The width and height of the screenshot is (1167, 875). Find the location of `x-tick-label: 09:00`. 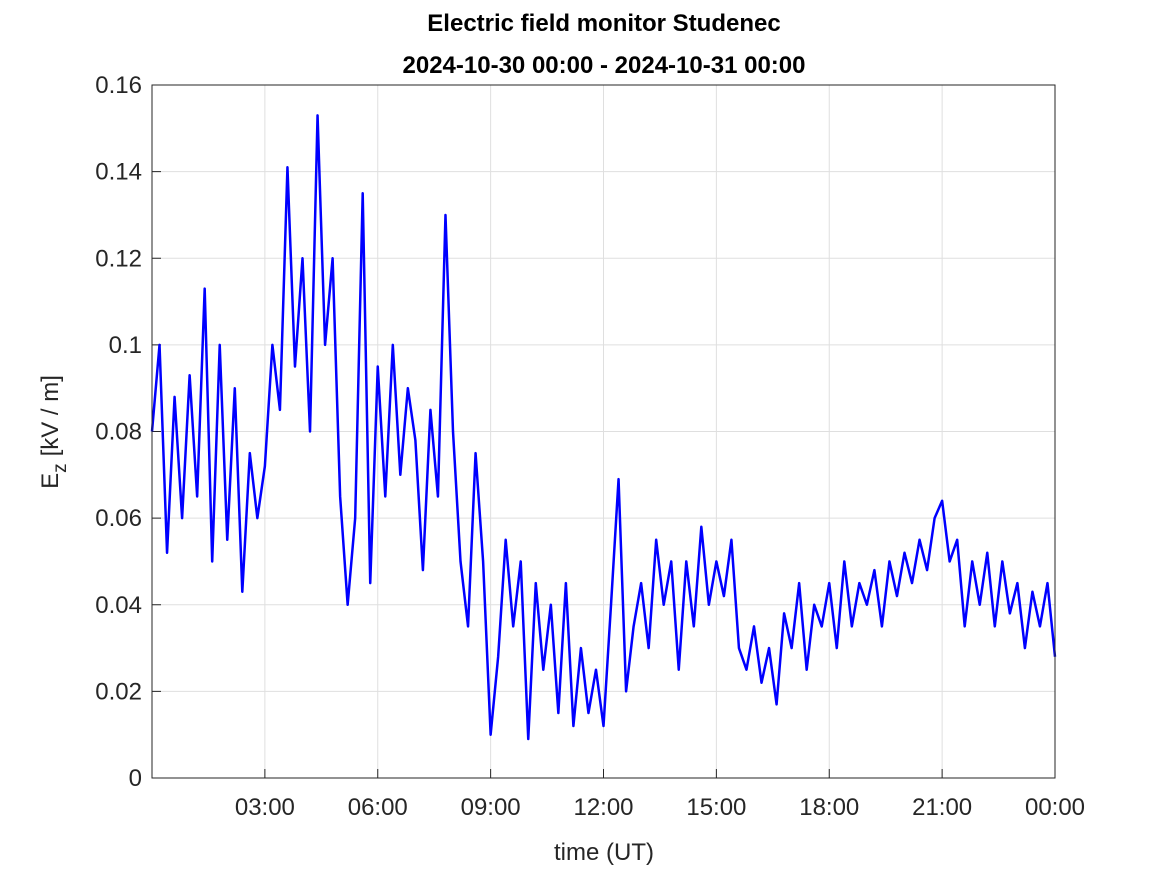

x-tick-label: 09:00 is located at coordinates (491, 807).